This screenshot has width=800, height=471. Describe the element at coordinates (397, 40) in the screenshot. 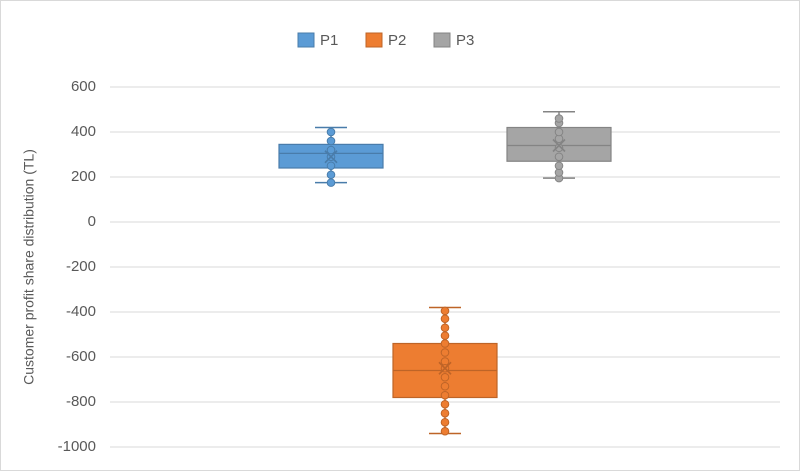

I see `legend-label: P2` at that location.